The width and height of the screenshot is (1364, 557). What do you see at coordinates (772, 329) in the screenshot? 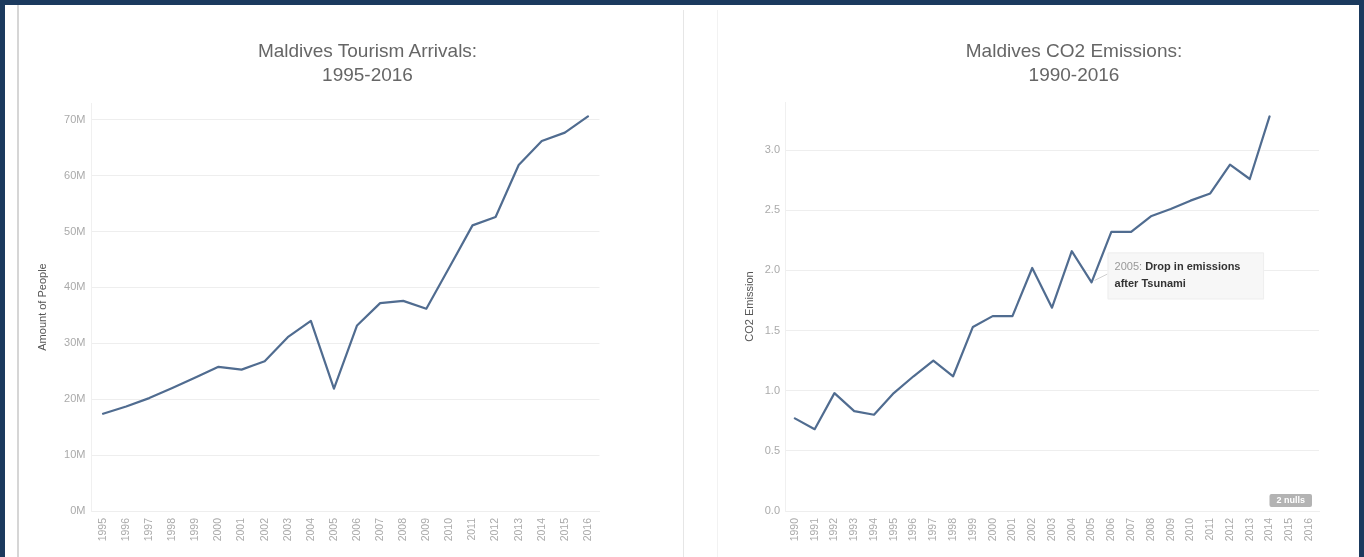
I see `y-tick-label: 1.5` at bounding box center [772, 329].